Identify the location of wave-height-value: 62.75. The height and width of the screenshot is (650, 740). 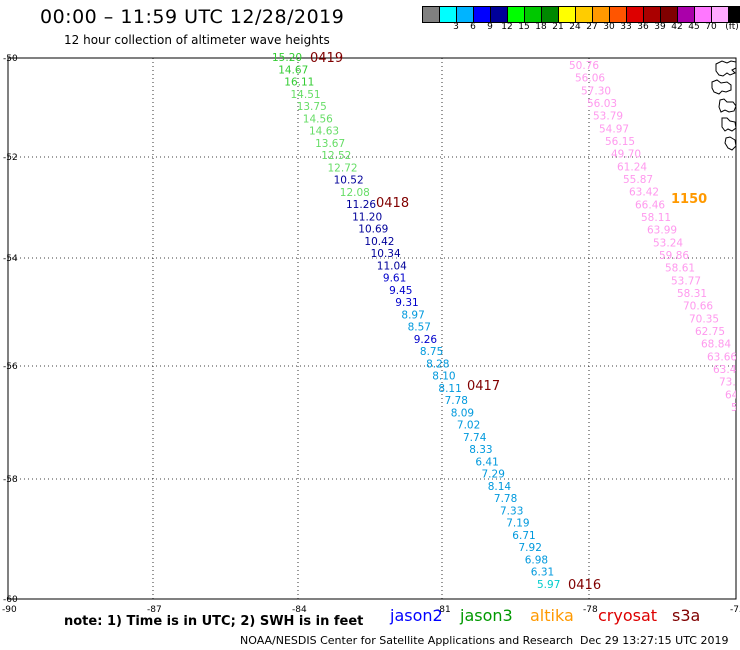
(710, 332).